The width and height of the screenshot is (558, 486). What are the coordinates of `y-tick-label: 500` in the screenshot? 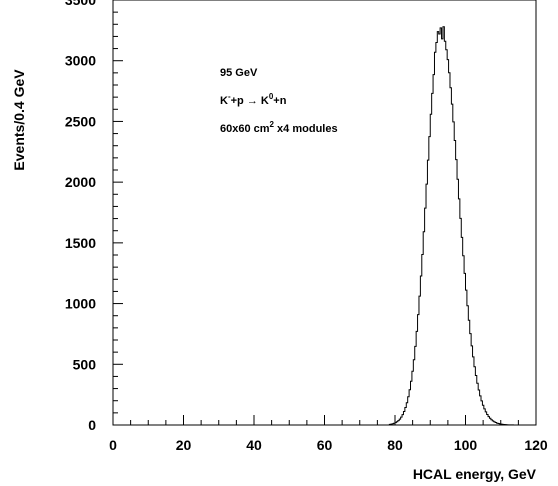 It's located at (85, 364).